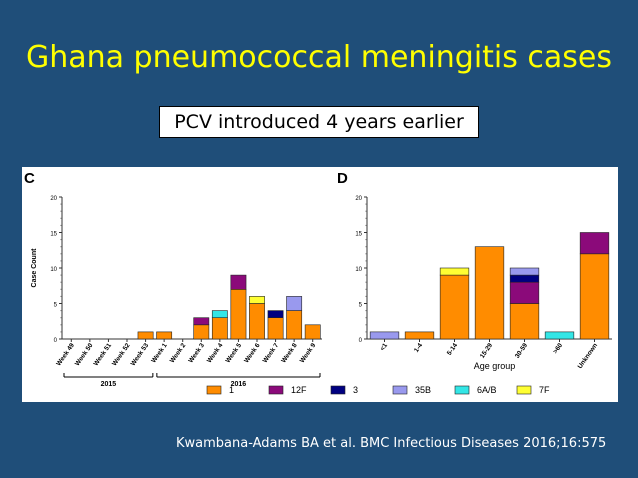 The width and height of the screenshot is (638, 478). What do you see at coordinates (34, 268) in the screenshot?
I see `y-axis-label: Case Count` at bounding box center [34, 268].